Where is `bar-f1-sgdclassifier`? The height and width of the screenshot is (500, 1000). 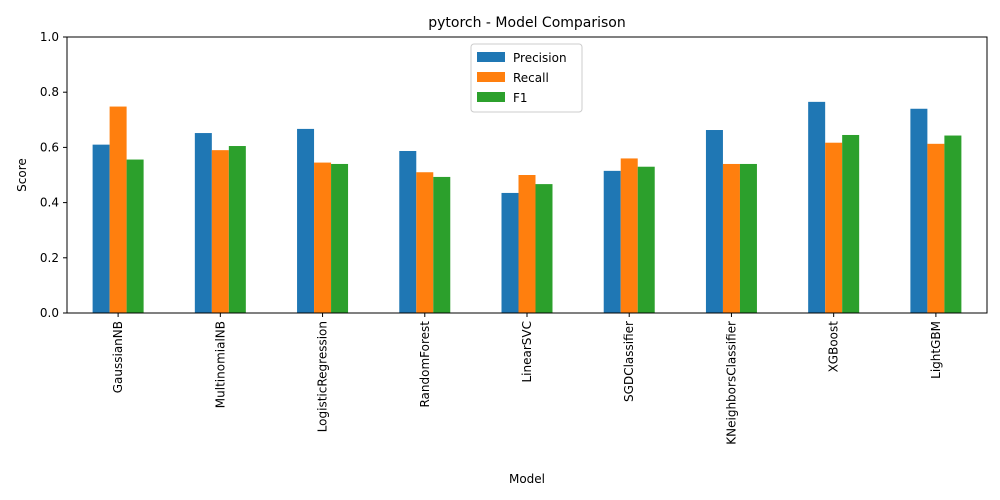 bar-f1-sgdclassifier is located at coordinates (646, 239).